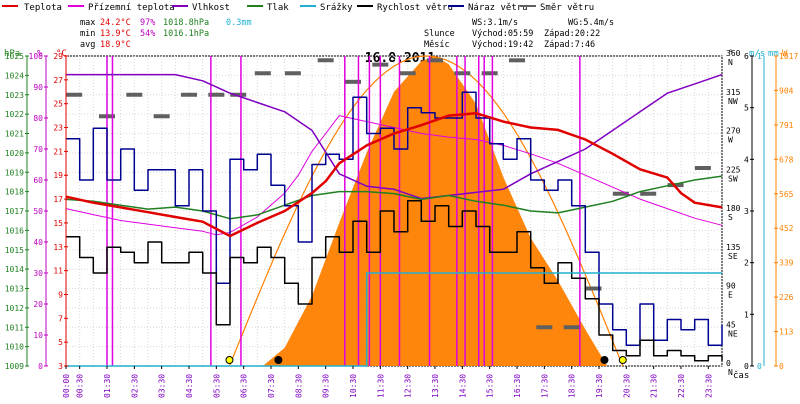 This screenshot has width=800, height=404. Describe the element at coordinates (239, 23) in the screenshot. I see `stats-max-rain: 0.3mm` at that location.